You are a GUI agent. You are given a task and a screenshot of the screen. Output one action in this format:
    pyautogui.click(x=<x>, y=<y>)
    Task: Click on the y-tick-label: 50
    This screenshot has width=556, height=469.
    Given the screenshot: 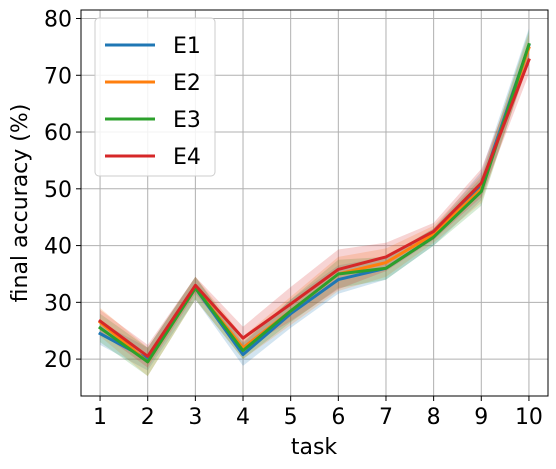 What is the action you would take?
    pyautogui.click(x=58, y=190)
    